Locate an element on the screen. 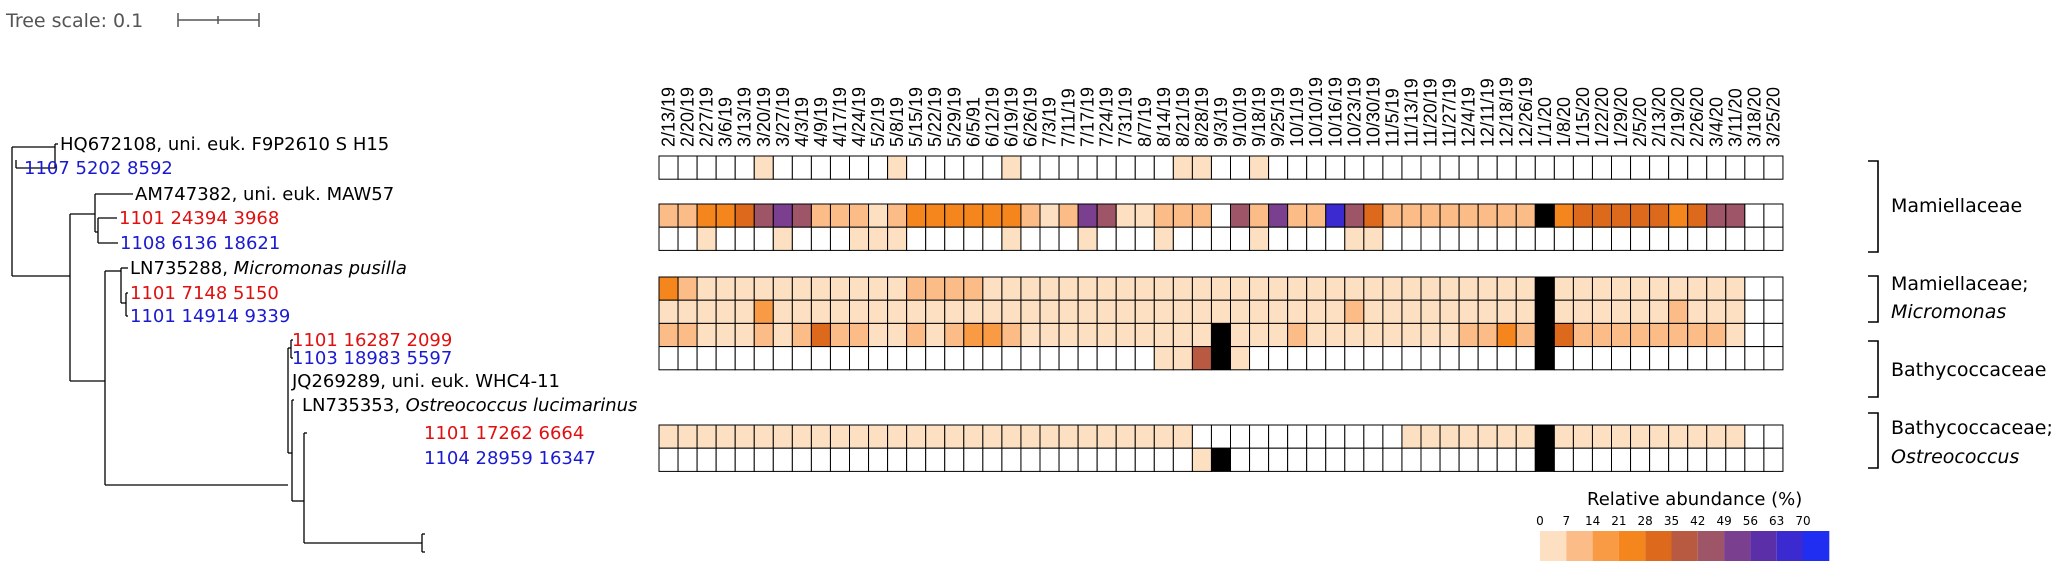 This screenshot has width=2056, height=569. date-label: 6/19/19 is located at coordinates (1011, 117).